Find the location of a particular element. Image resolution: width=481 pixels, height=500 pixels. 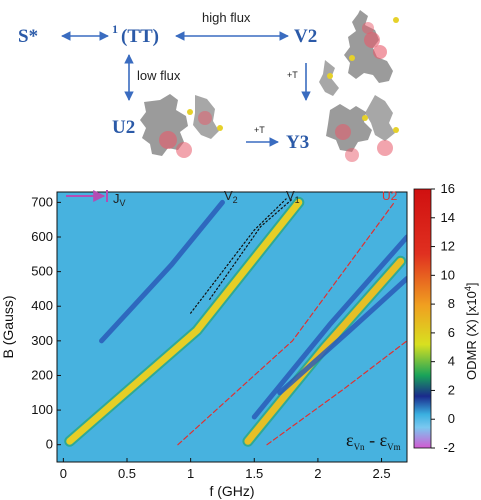

label-low-flux: low flux is located at coordinates (159, 75).